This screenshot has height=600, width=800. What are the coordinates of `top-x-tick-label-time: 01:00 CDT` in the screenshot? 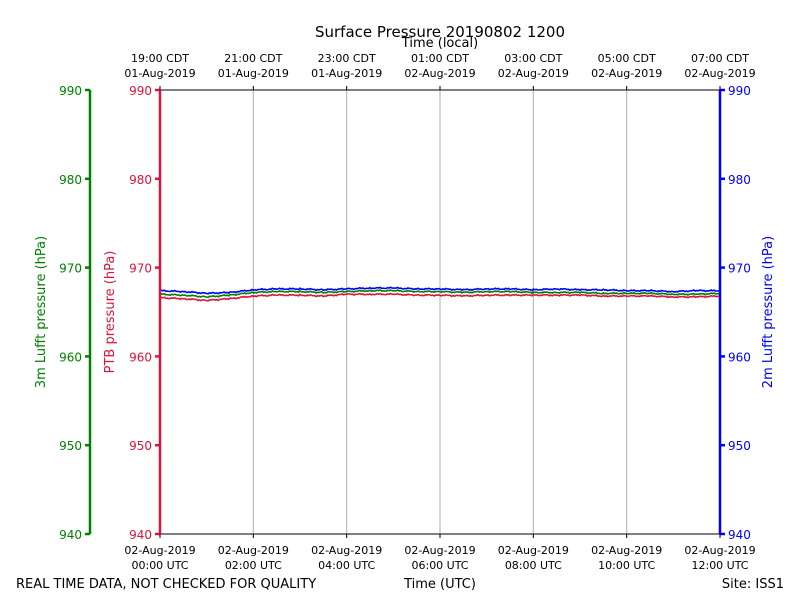 It's located at (440, 58).